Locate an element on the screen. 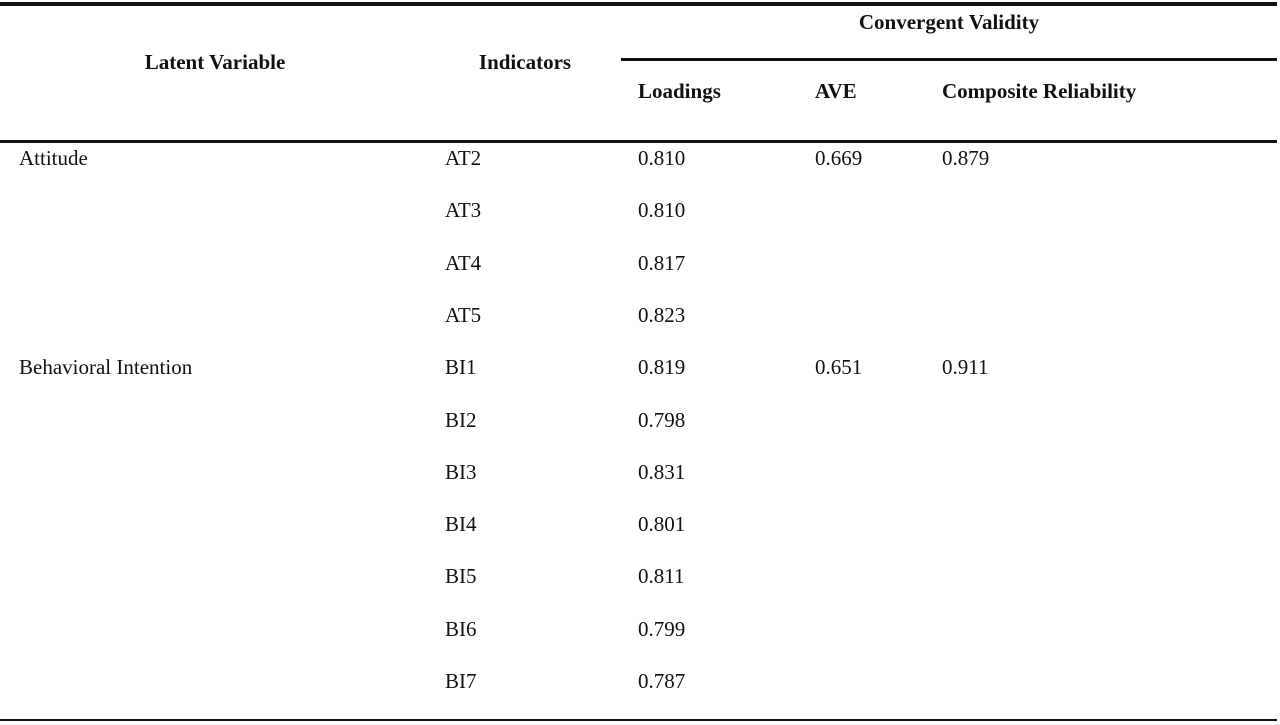 This screenshot has width=1280, height=725. convergent-validity-rule is located at coordinates (949, 59).